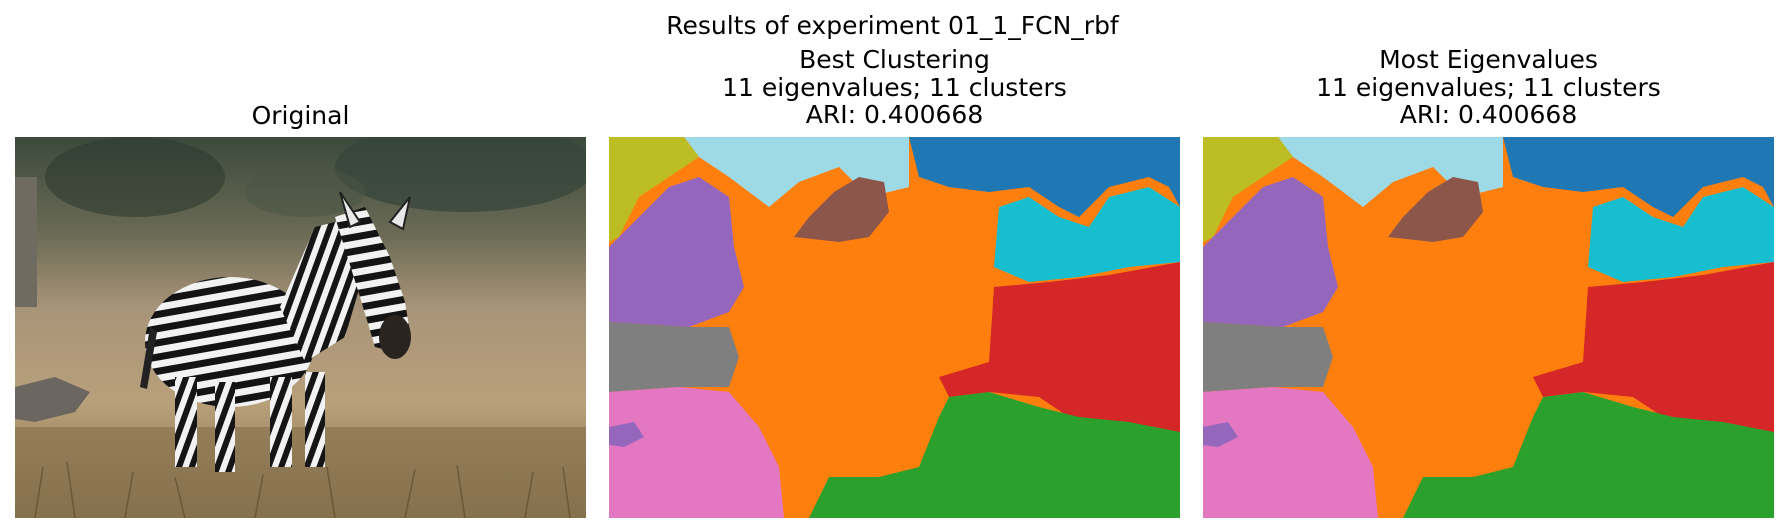 Image resolution: width=1785 pixels, height=532 pixels. What do you see at coordinates (148, 358) in the screenshot?
I see `zebra-tail` at bounding box center [148, 358].